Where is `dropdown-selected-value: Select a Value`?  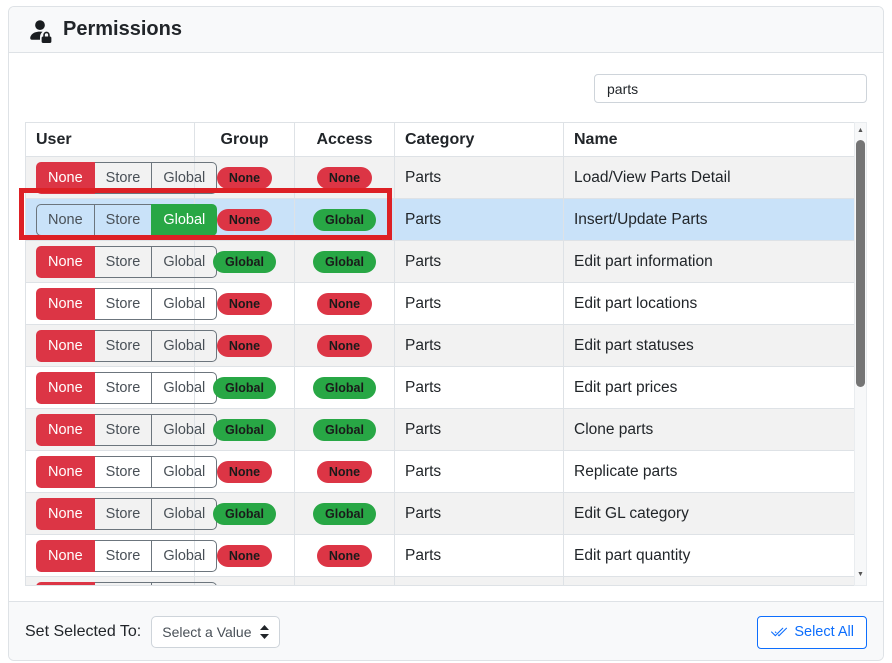 dropdown-selected-value: Select a Value is located at coordinates (207, 632).